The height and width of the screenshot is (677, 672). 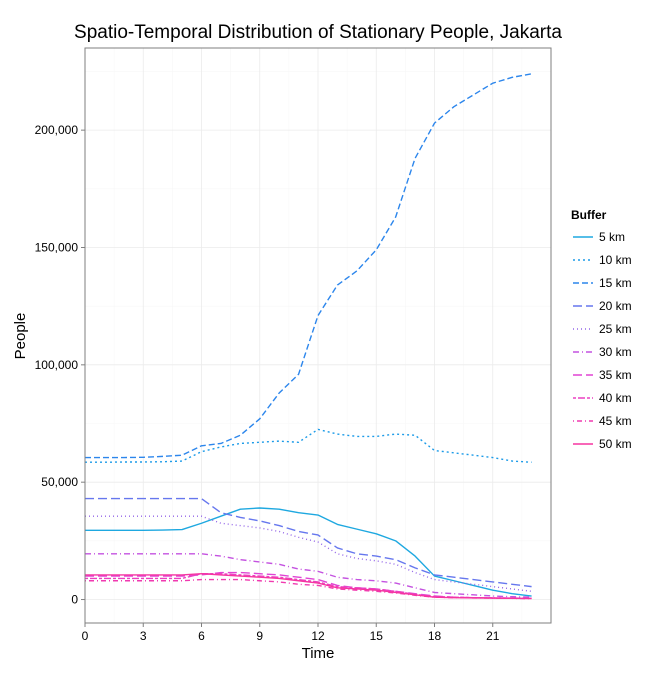 I want to click on x-tick-label: 18, so click(x=435, y=636).